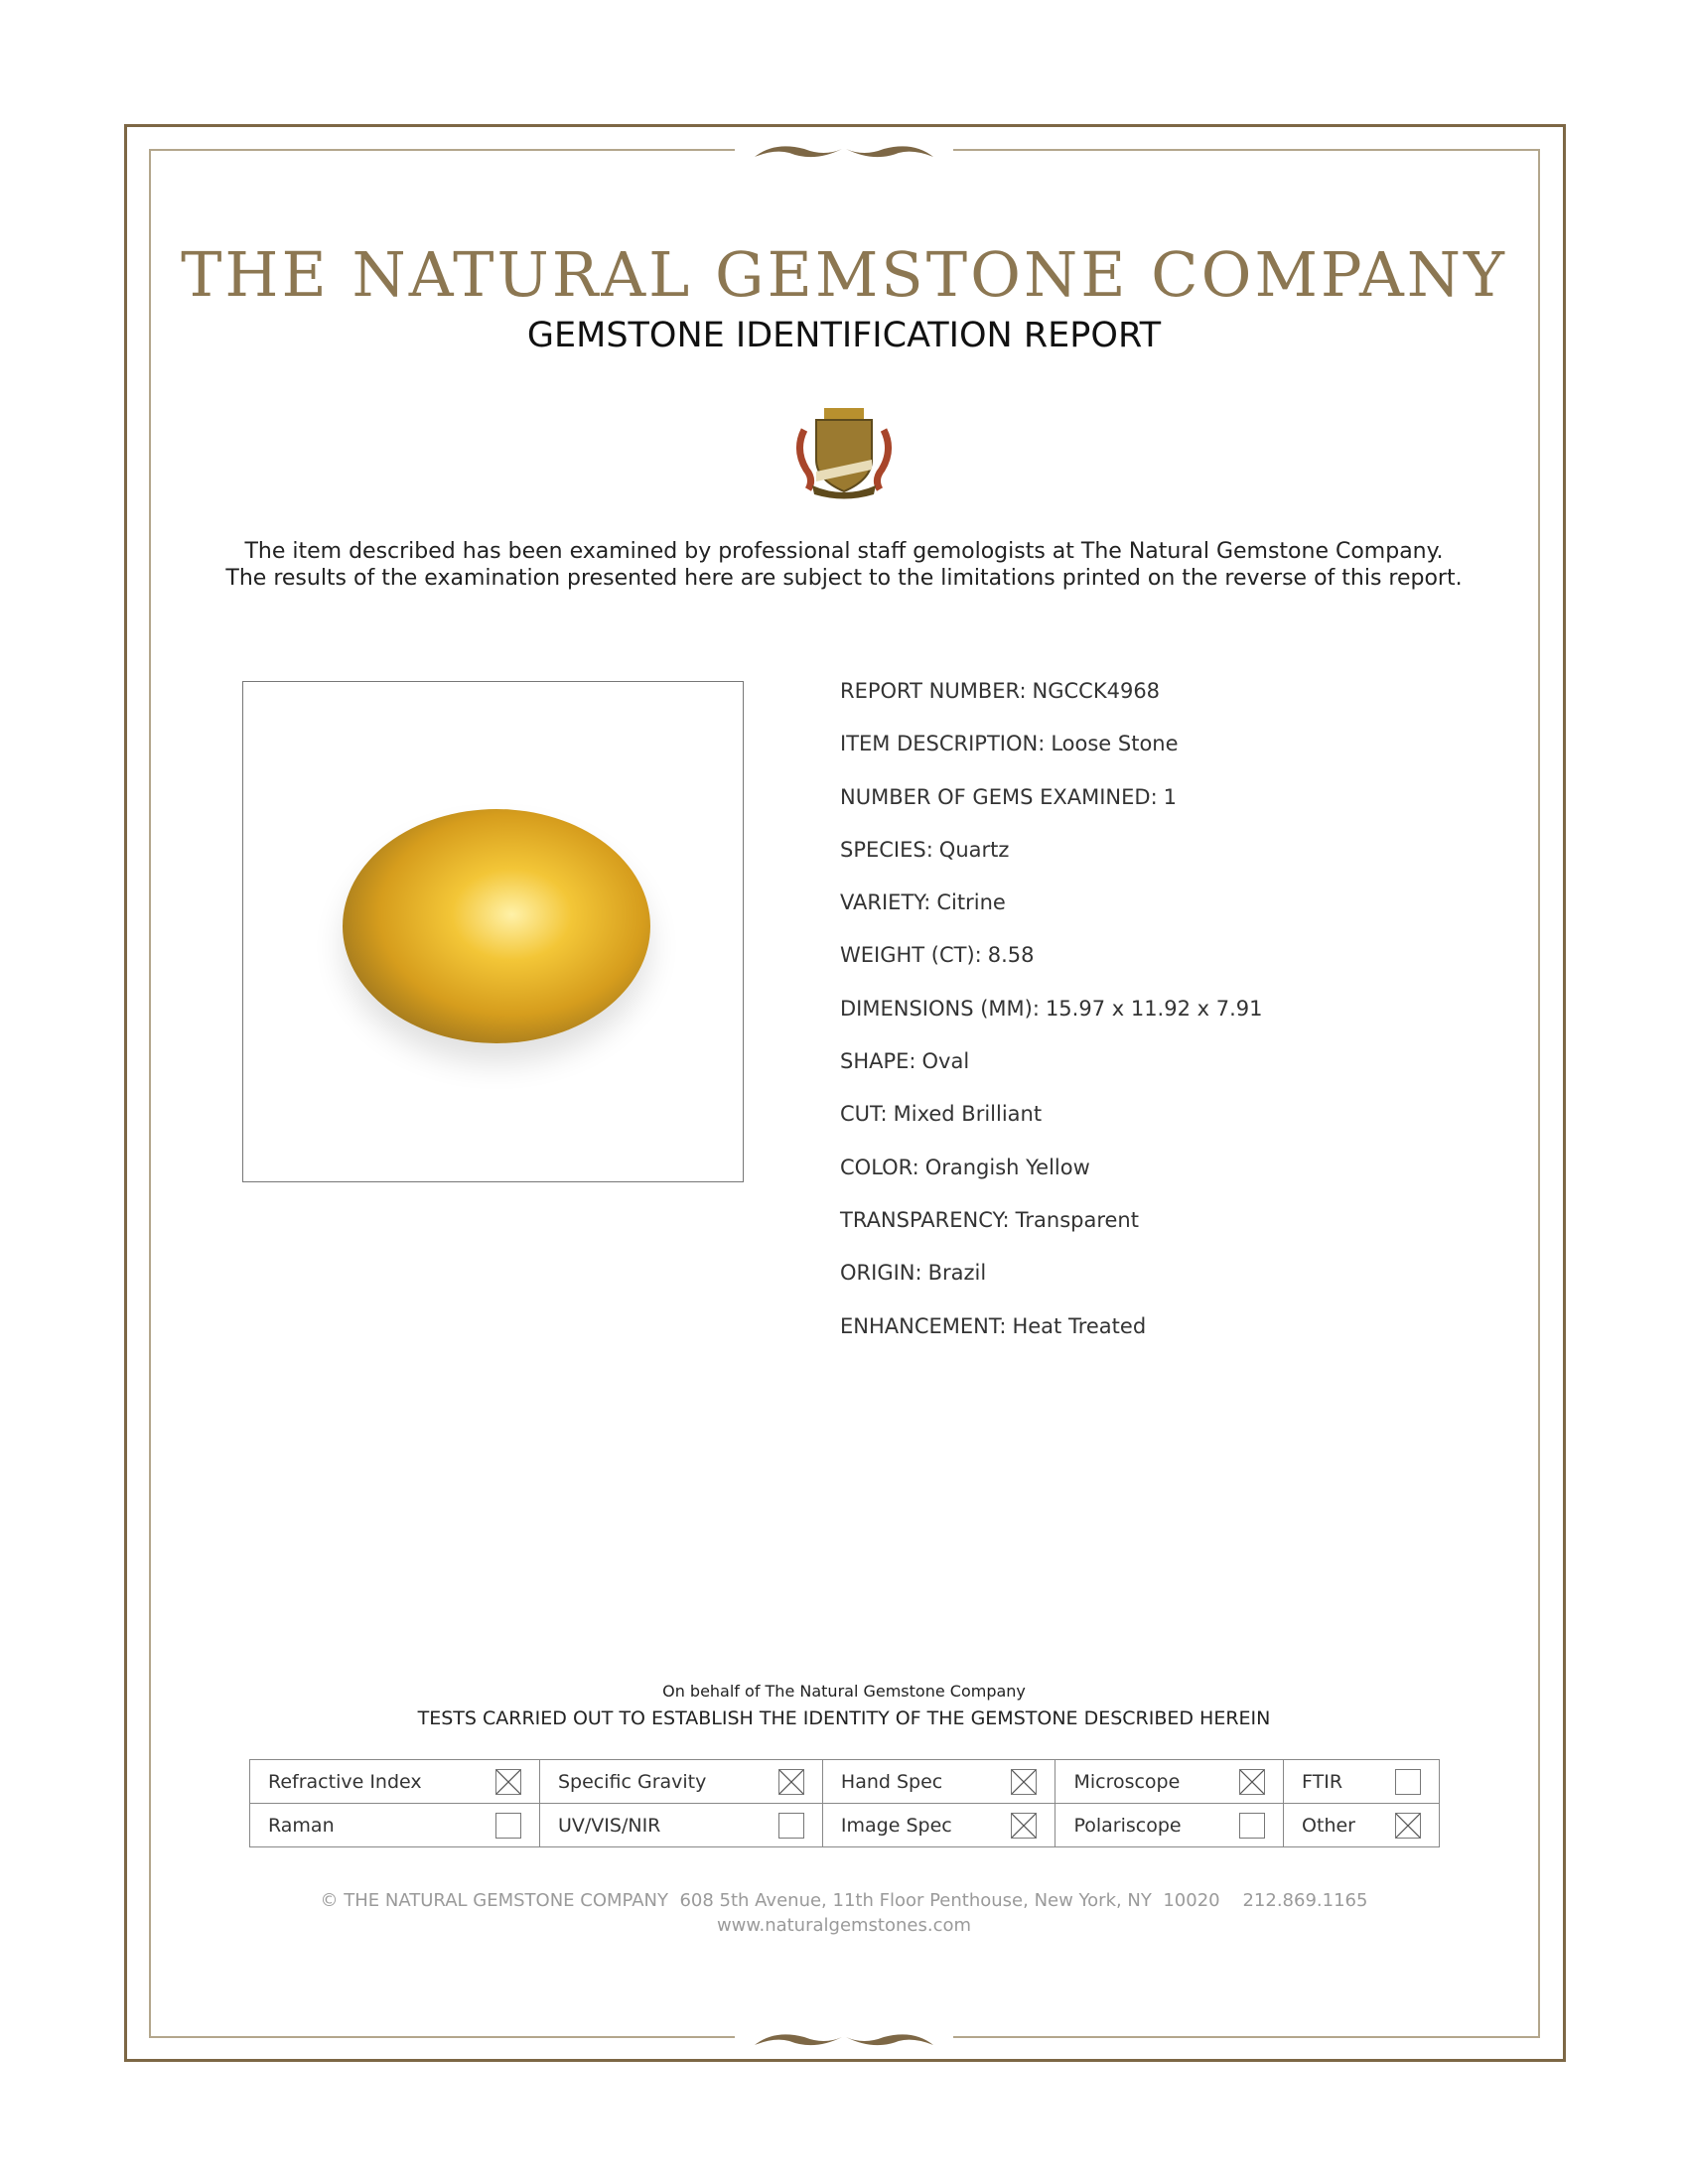 This screenshot has width=1688, height=2184. Describe the element at coordinates (957, 1273) in the screenshot. I see `field-value: Brazil` at that location.